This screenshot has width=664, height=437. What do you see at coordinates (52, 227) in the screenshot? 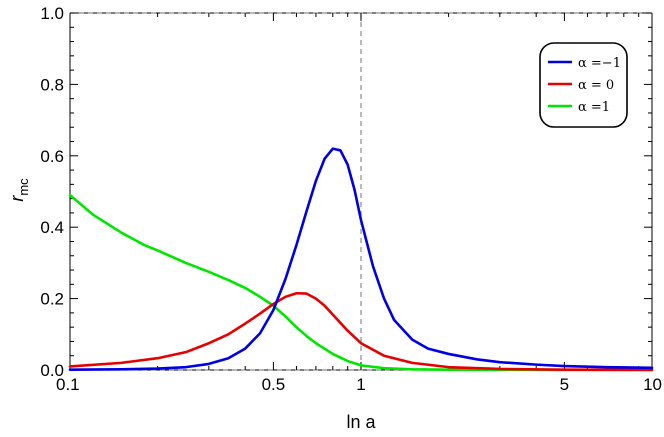
I see `y-tick-label: 0.4` at bounding box center [52, 227].